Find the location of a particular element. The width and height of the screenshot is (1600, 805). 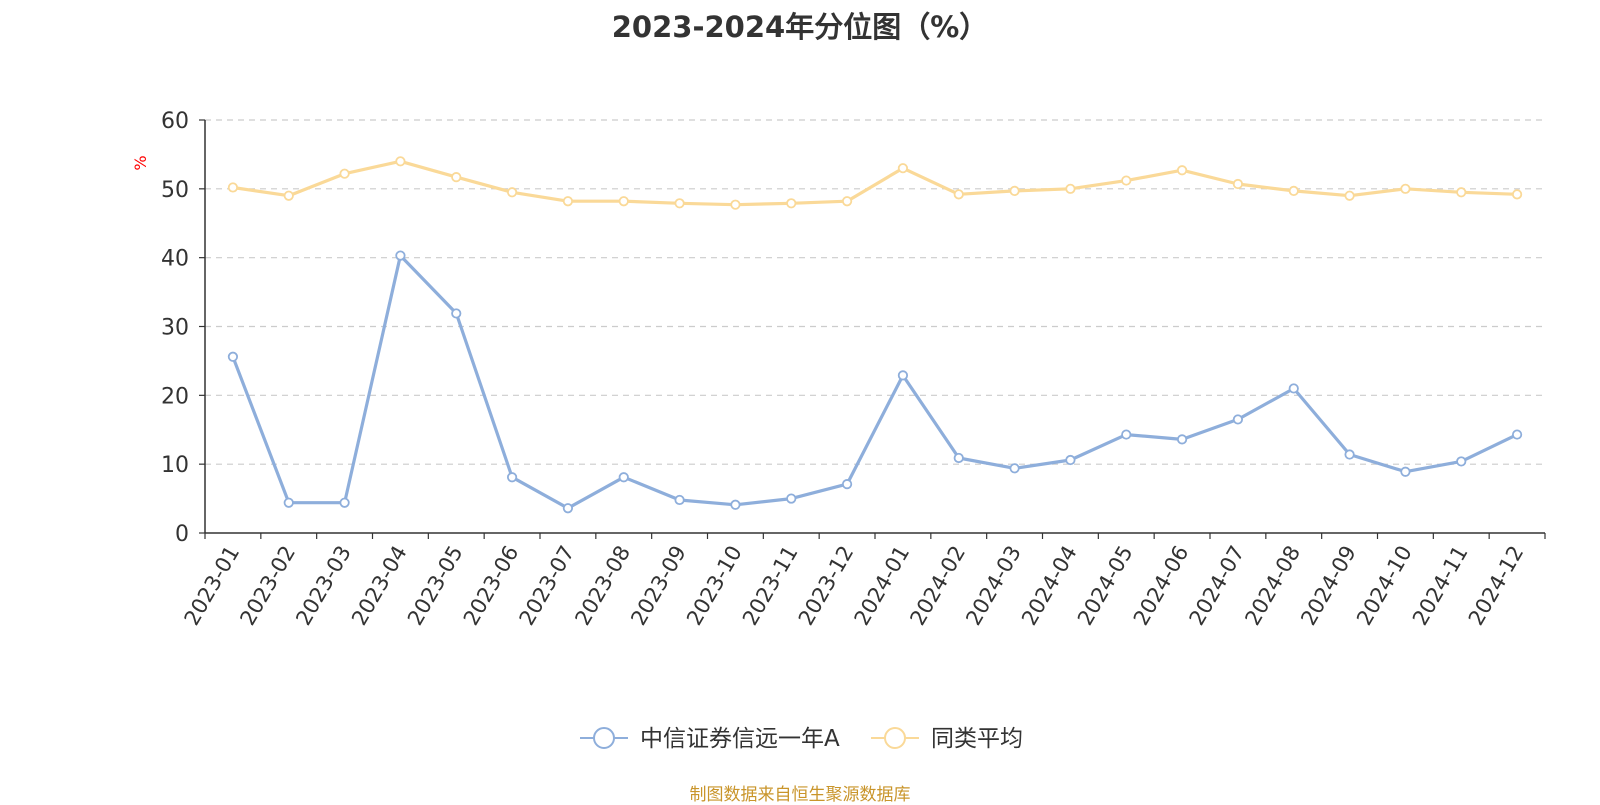

x-tick-label: 2024-02 is located at coordinates (937, 586).